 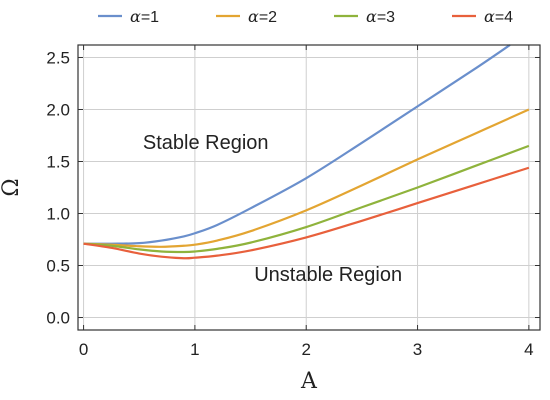 I want to click on y-tick-label: 0.0, so click(x=58, y=318).